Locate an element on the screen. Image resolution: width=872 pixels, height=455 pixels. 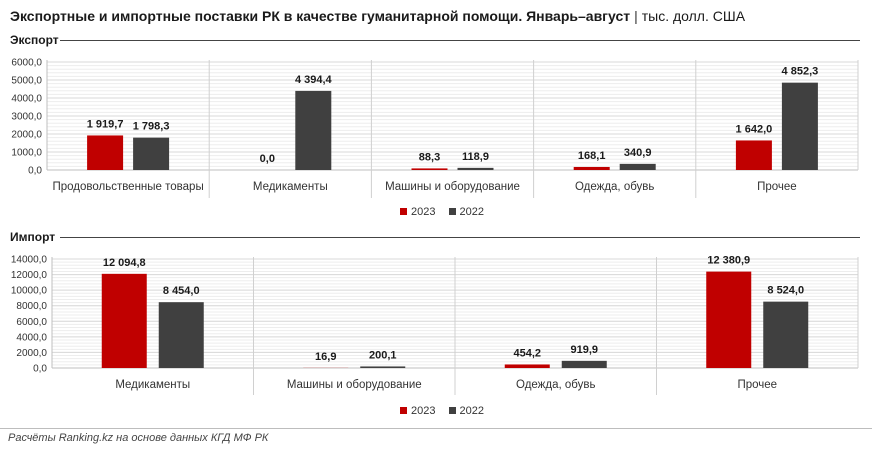
data-label-2023: 88,3 is located at coordinates (429, 157).